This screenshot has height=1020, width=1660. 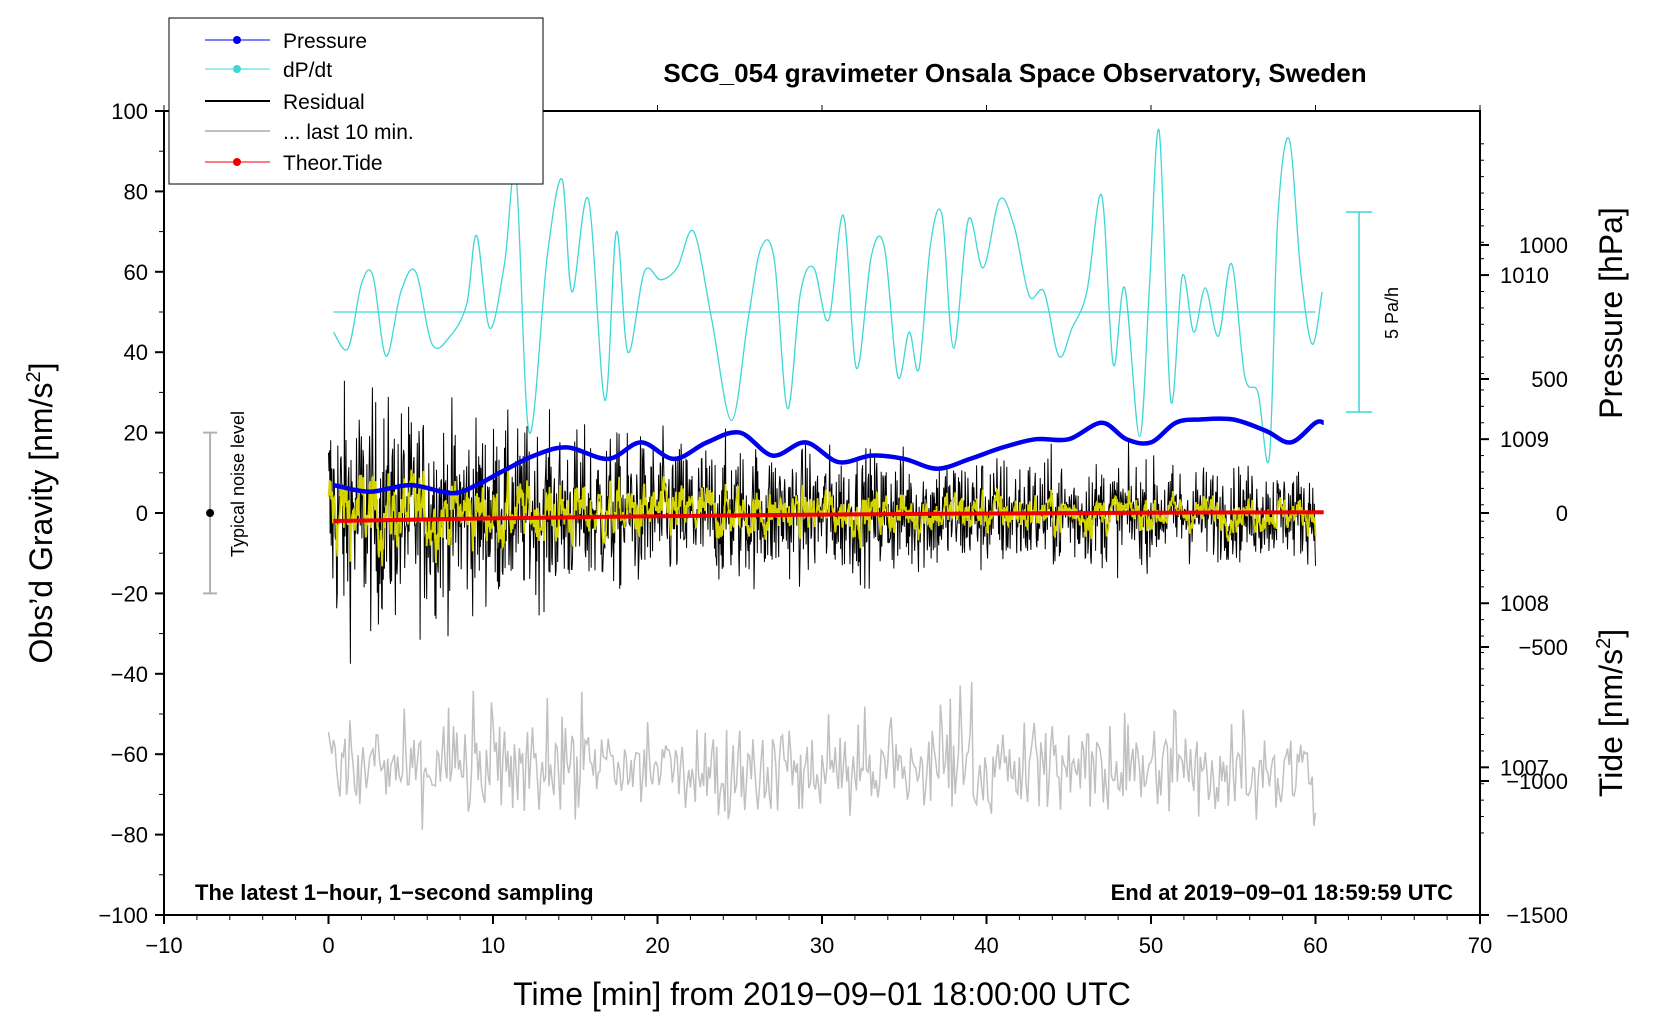 I want to click on x-axis-title: Time [min] from 2019−09−01 18:00:00 UTC, so click(x=822, y=994).